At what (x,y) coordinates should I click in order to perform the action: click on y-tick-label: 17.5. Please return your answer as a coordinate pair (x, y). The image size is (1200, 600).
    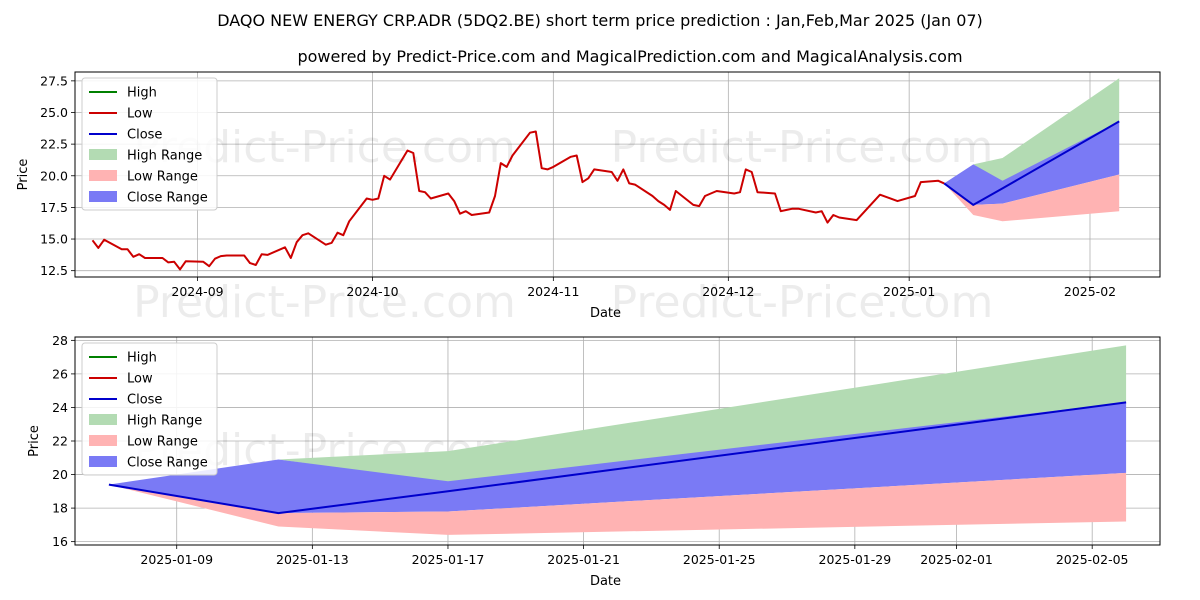
    Looking at the image, I should click on (54, 207).